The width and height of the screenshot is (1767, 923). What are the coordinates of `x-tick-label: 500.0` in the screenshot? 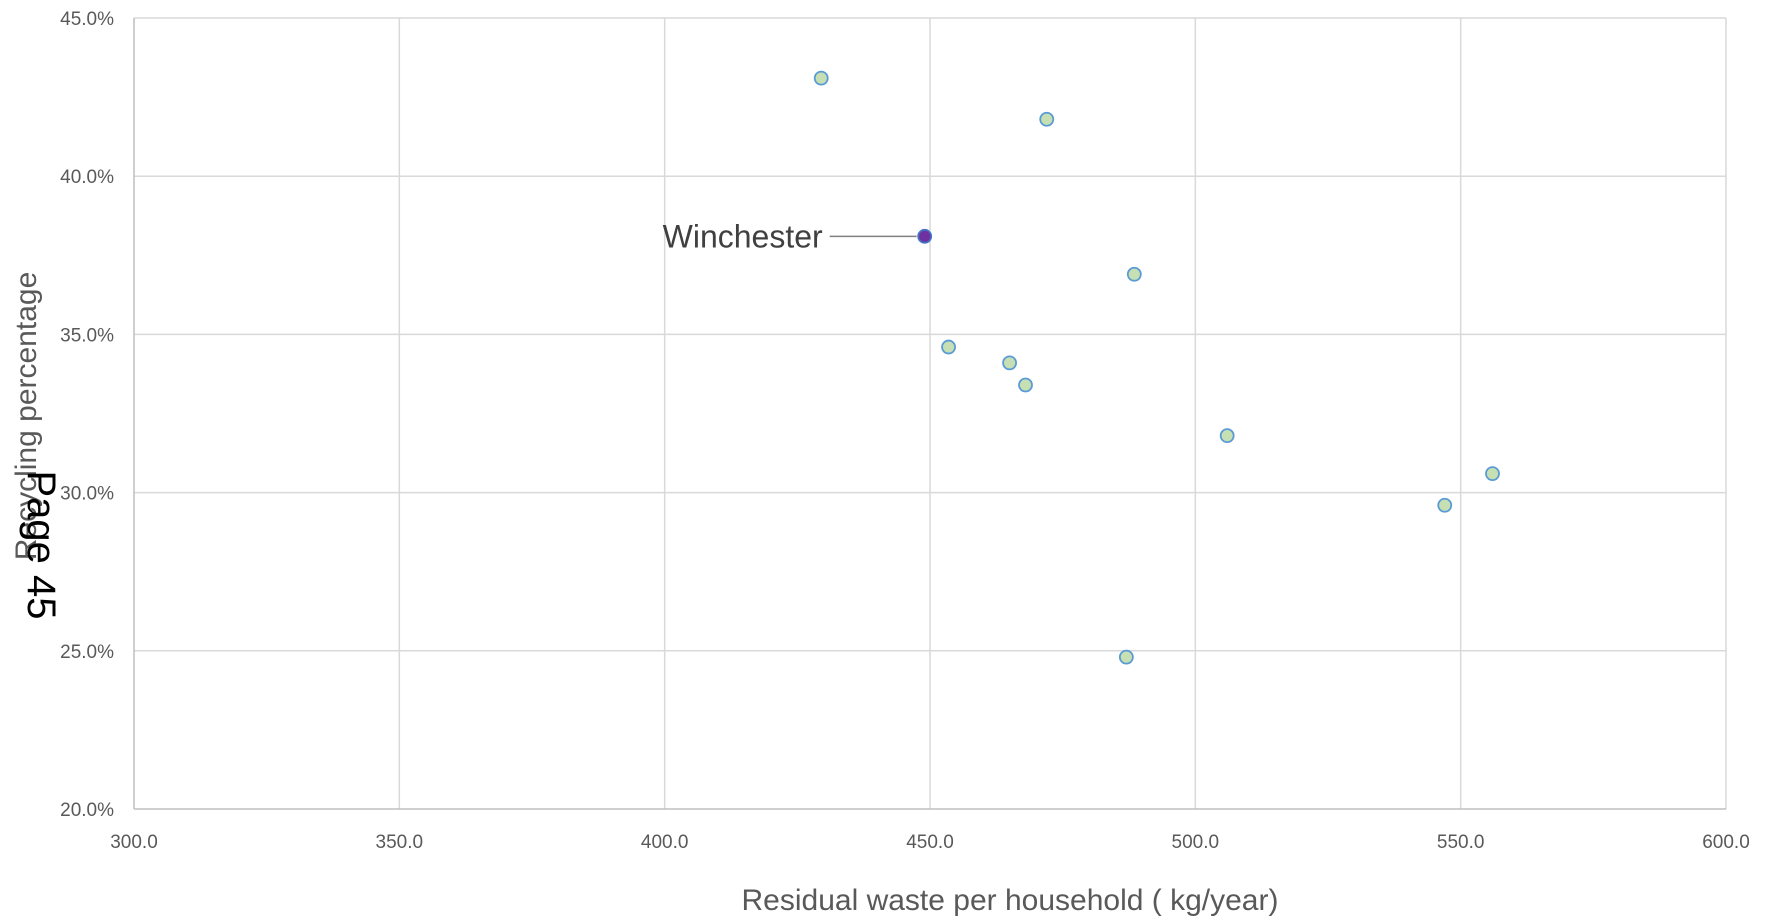 It's located at (1196, 842).